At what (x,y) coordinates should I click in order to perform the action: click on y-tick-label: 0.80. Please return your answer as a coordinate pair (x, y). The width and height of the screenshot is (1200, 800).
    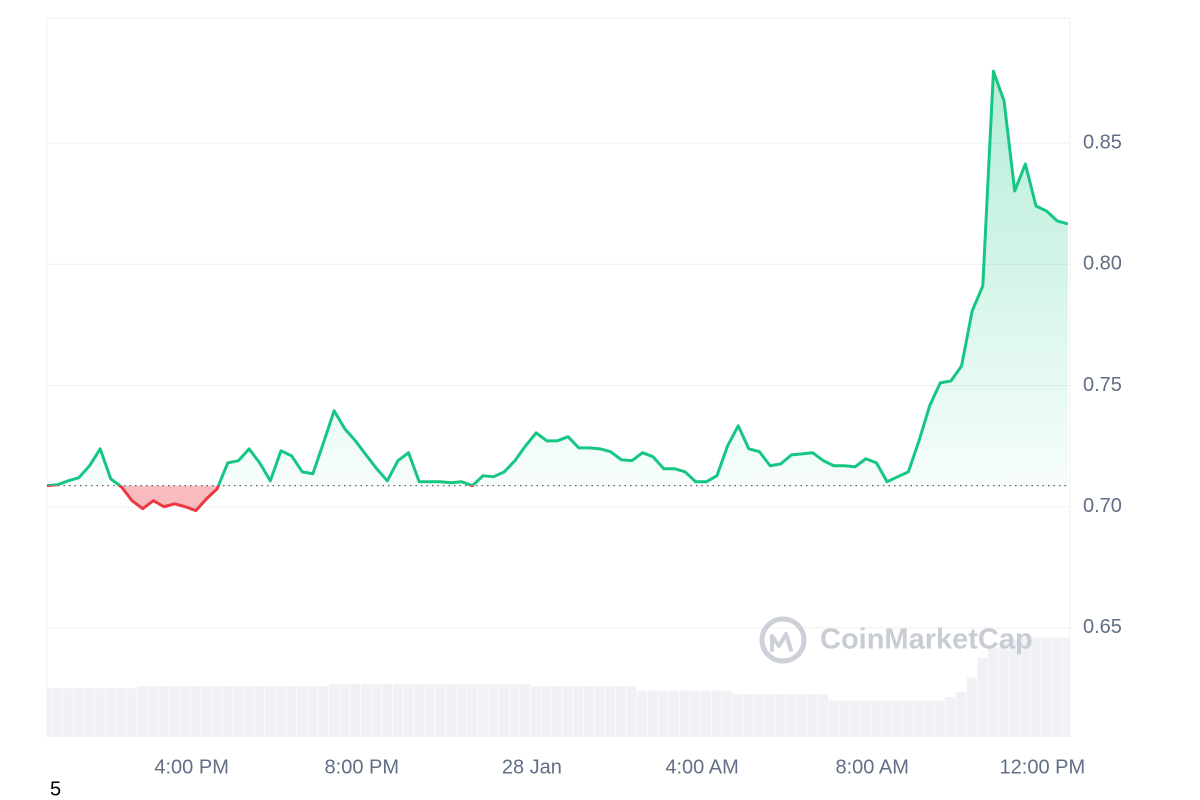
    Looking at the image, I should click on (1102, 264).